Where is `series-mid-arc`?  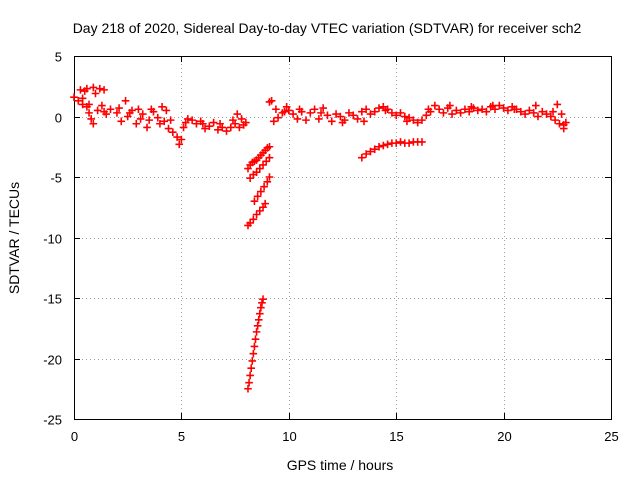
series-mid-arc is located at coordinates (392, 150).